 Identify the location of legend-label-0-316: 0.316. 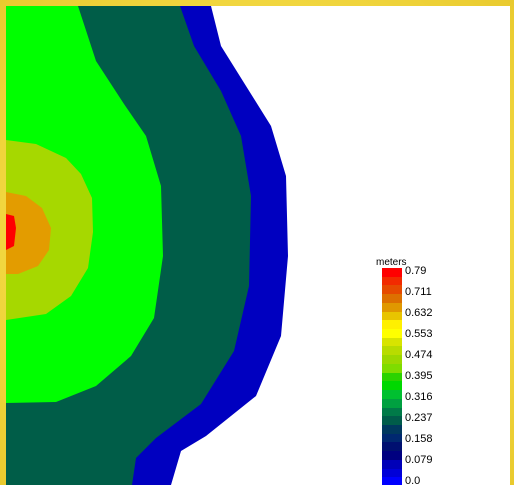
(419, 397).